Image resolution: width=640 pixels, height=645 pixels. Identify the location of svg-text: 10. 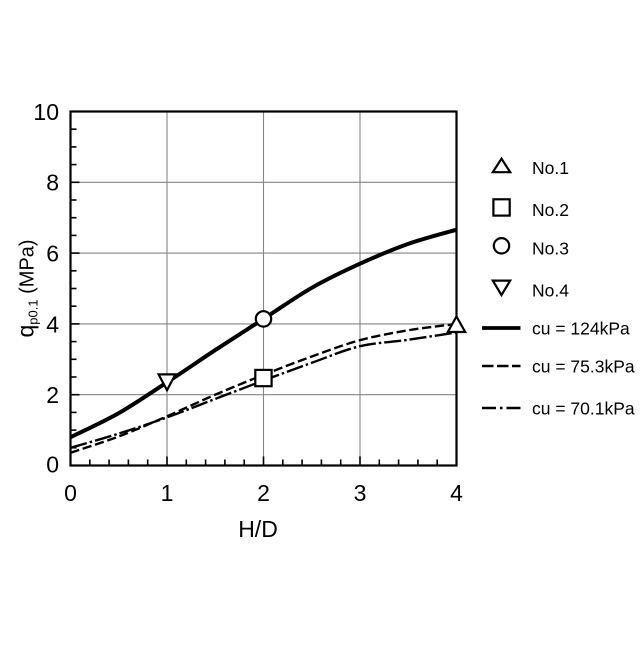
(46, 112).